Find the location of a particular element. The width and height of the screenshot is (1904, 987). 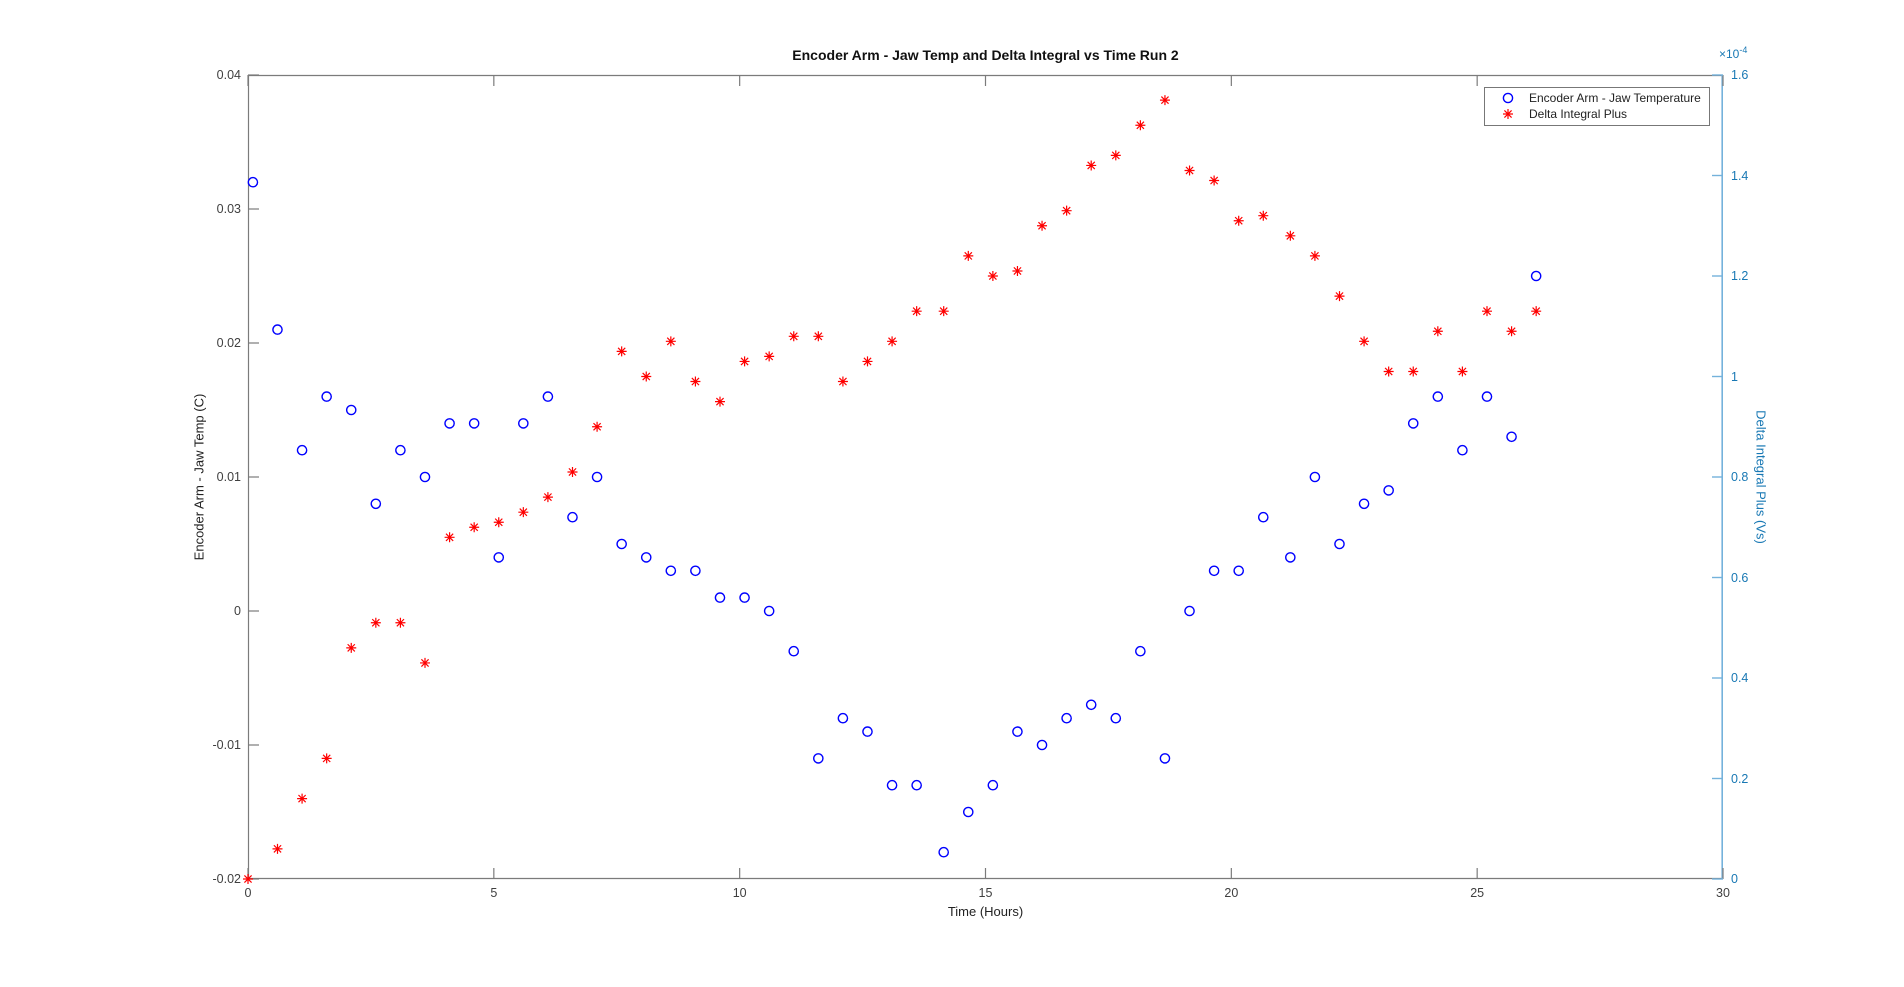

x-tick-label: 10 is located at coordinates (739, 893).